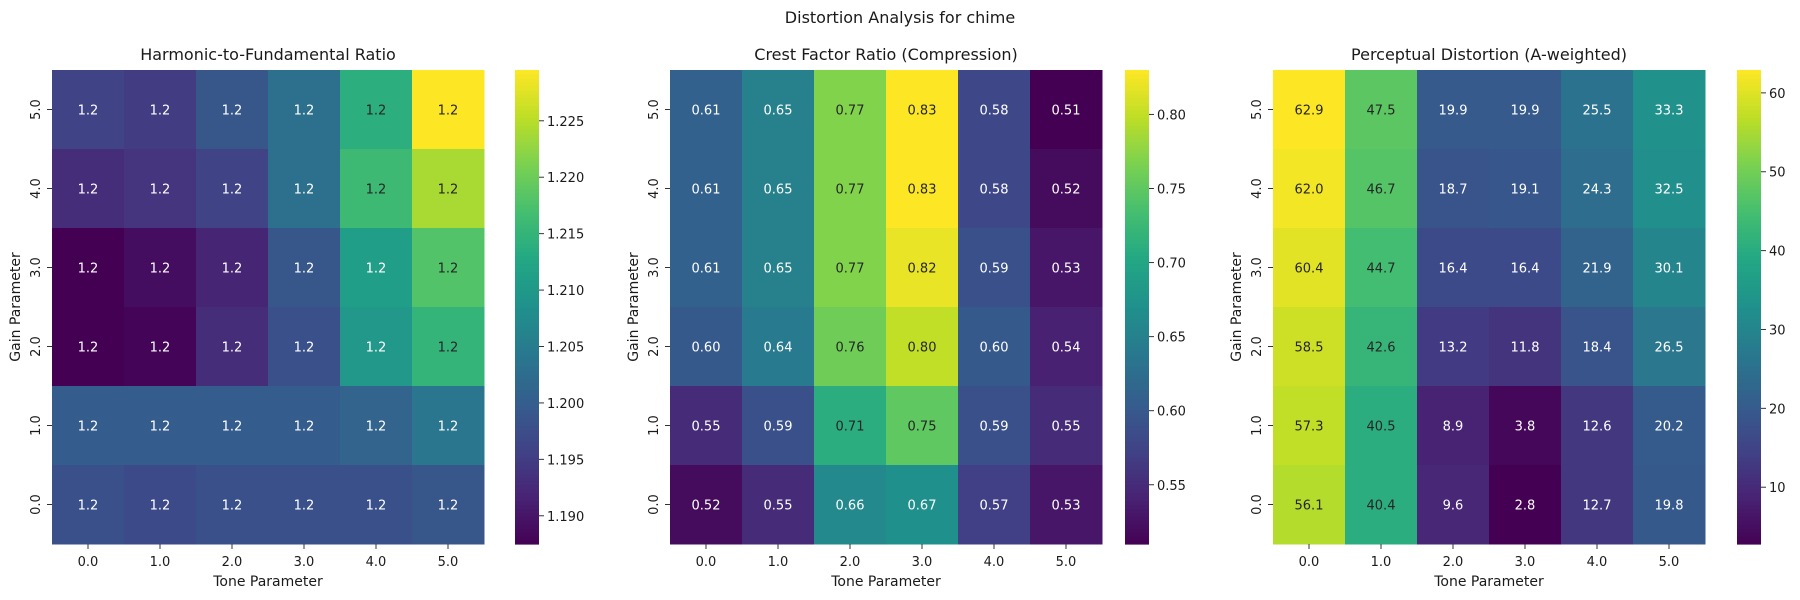  I want to click on cell-value-label: 60.4, so click(1309, 269).